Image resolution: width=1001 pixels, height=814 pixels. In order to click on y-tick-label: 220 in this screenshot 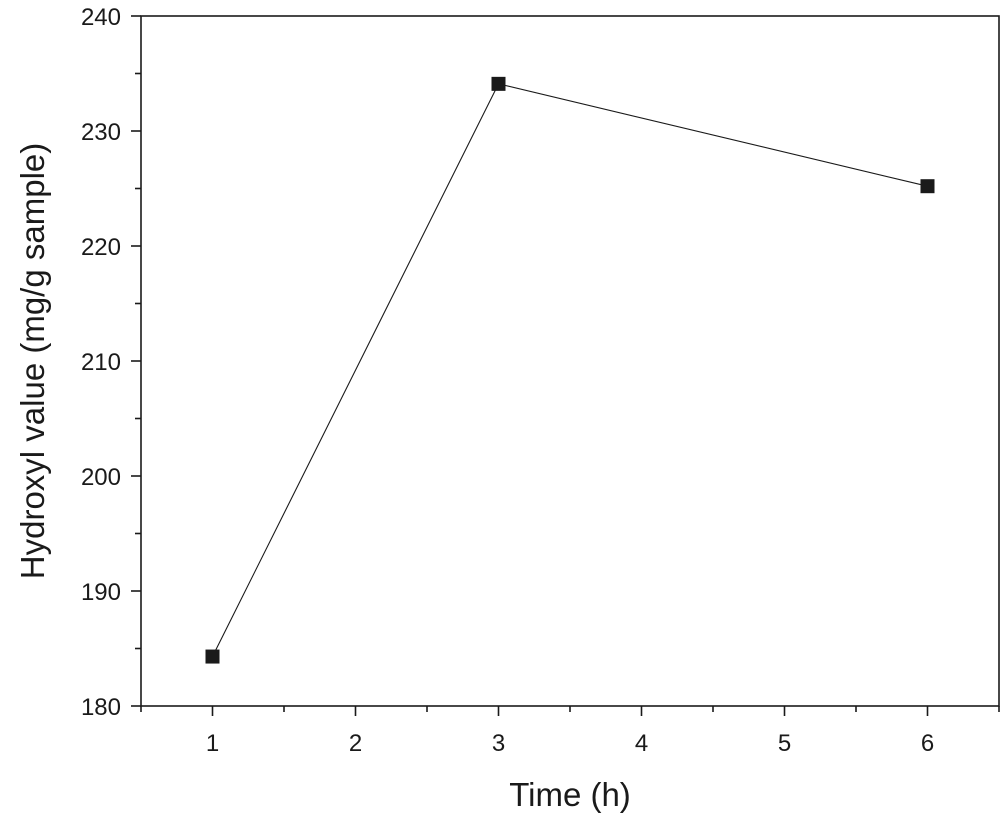, I will do `click(101, 247)`.